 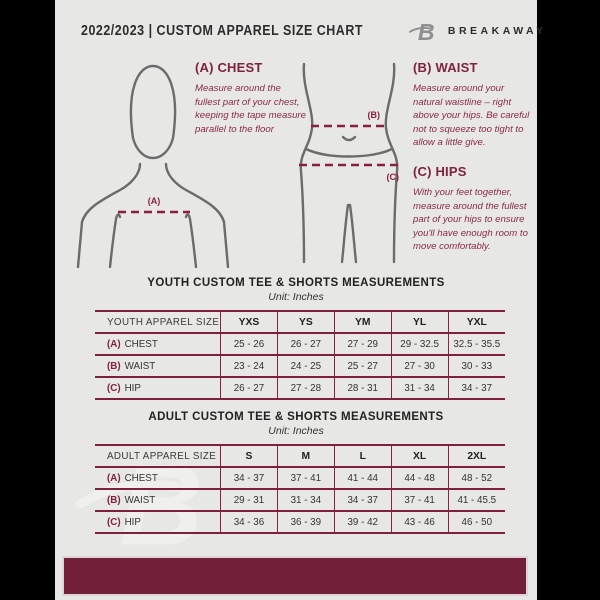 I want to click on youth-size-label: YOUTH APPAREL SIZE, so click(x=158, y=322).